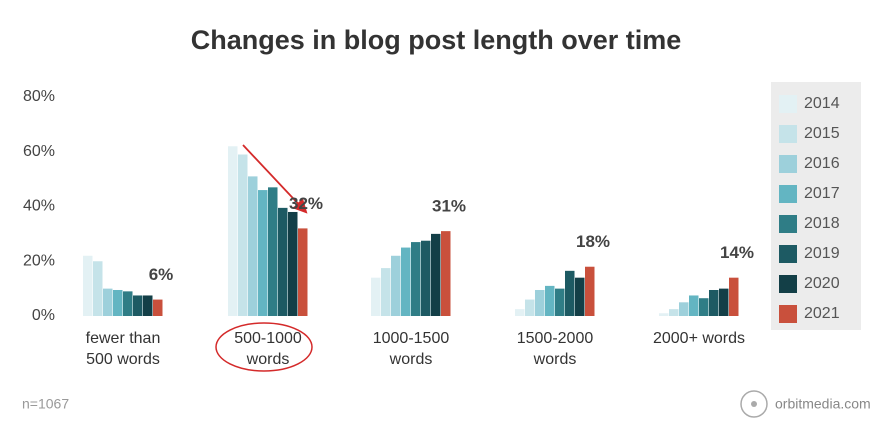 Image resolution: width=873 pixels, height=437 pixels. Describe the element at coordinates (436, 40) in the screenshot. I see `chart-title: Changes in blog post length over time` at that location.